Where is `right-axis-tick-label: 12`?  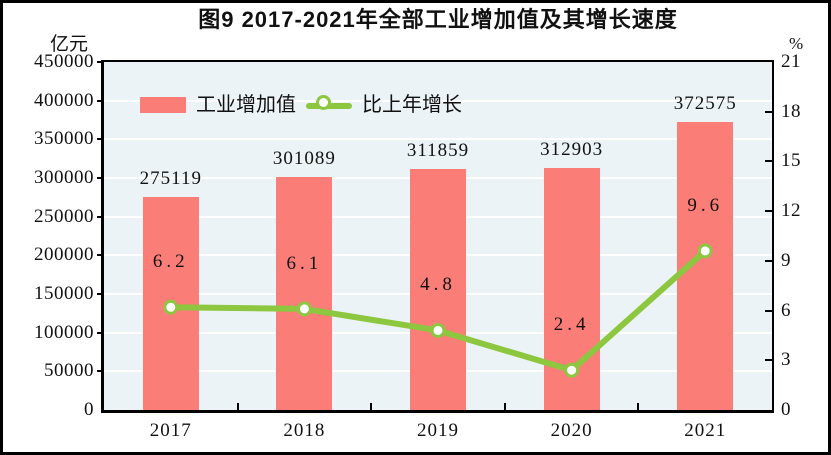 right-axis-tick-label: 12 is located at coordinates (791, 211).